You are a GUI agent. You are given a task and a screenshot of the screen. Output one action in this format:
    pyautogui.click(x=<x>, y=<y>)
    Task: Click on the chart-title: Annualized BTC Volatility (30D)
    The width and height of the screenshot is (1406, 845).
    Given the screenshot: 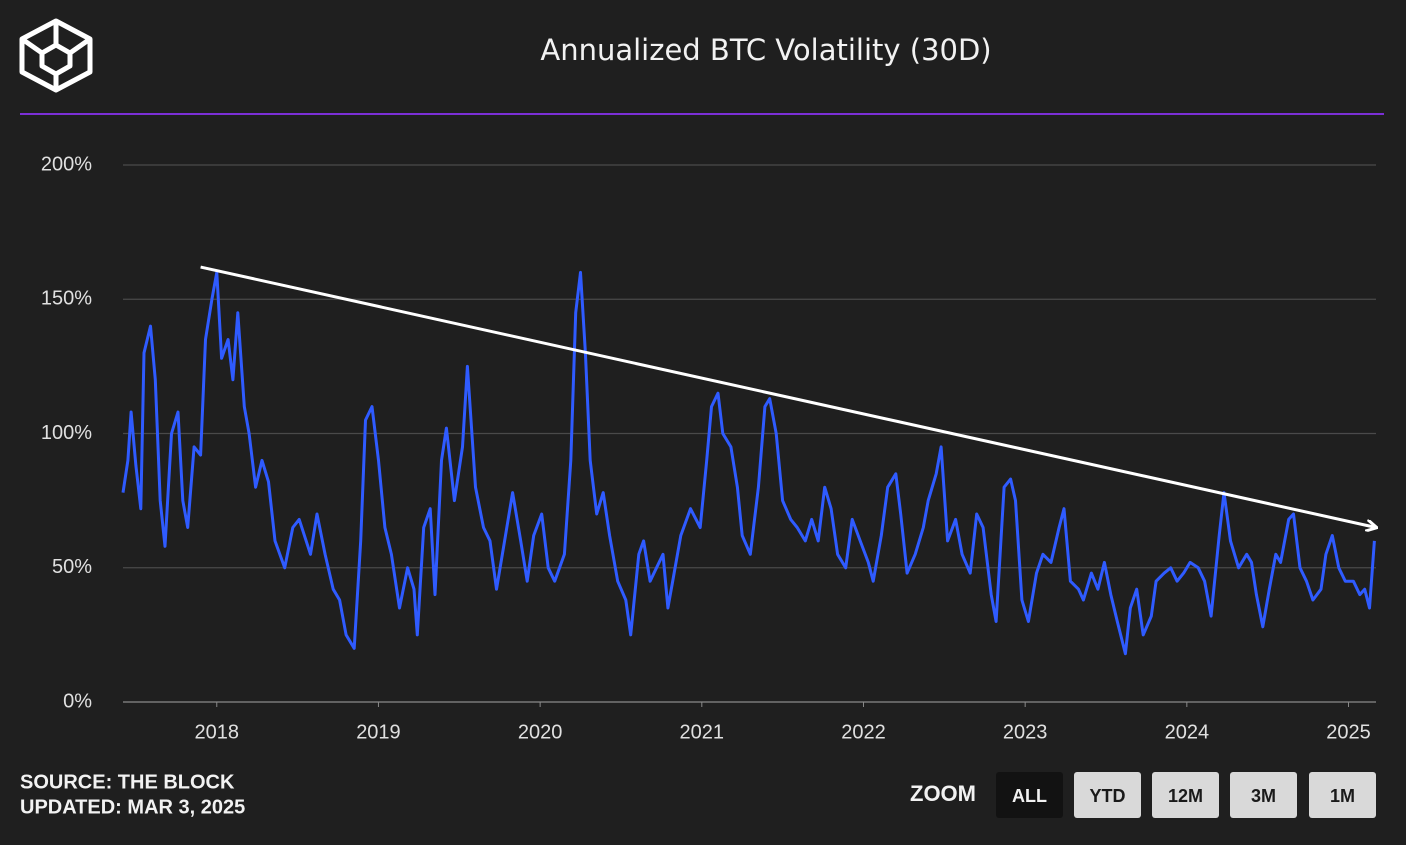 What is the action you would take?
    pyautogui.click(x=765, y=50)
    